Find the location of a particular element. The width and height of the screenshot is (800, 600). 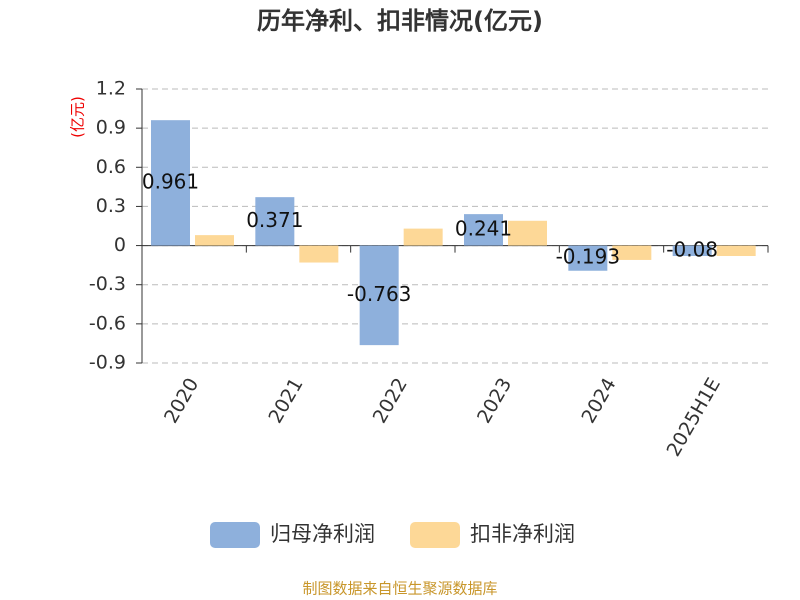

chart-title: 历年净利、扣非情况(亿元) is located at coordinates (400, 21).